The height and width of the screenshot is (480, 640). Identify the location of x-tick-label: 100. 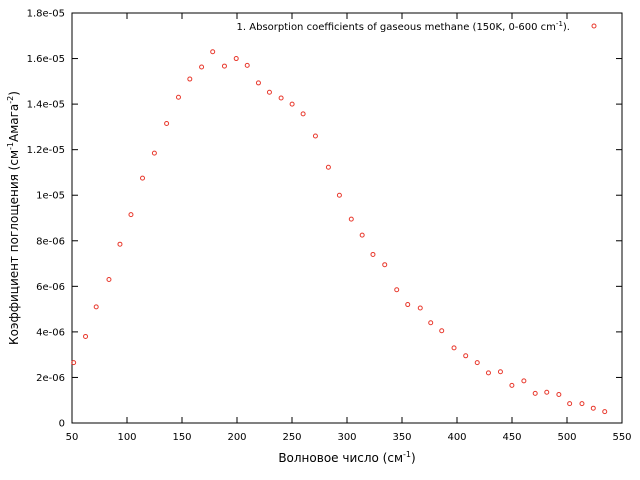
(126, 437).